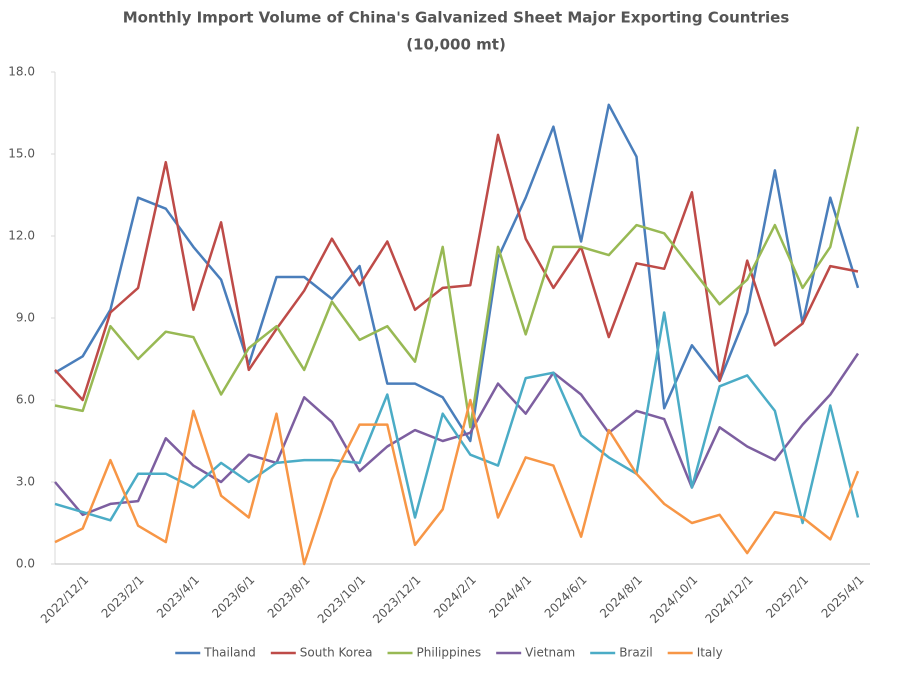  What do you see at coordinates (336, 653) in the screenshot?
I see `legend-label: South Korea` at bounding box center [336, 653].